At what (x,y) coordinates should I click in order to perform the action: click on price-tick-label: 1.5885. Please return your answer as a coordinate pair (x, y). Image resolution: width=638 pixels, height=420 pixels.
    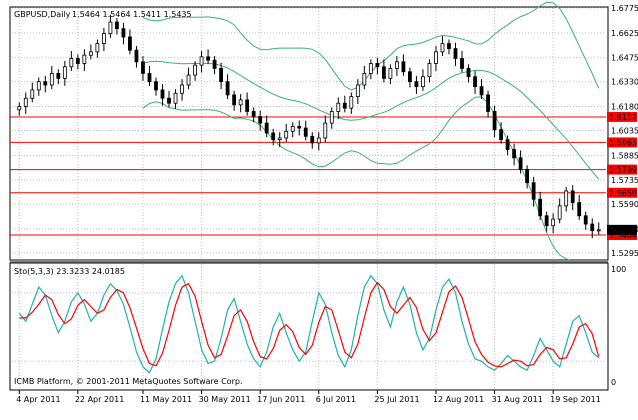
    Looking at the image, I should click on (624, 155).